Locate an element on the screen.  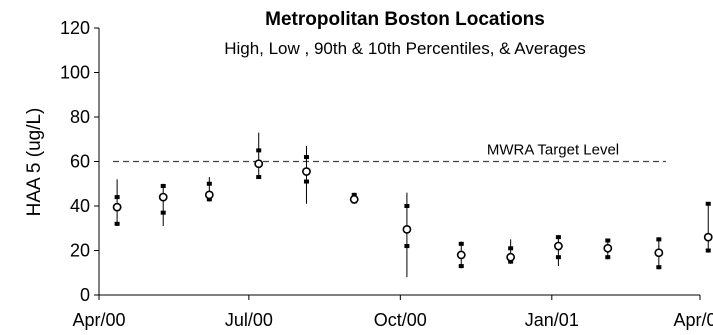
x-tick-label: Jul/00 is located at coordinates (249, 320).